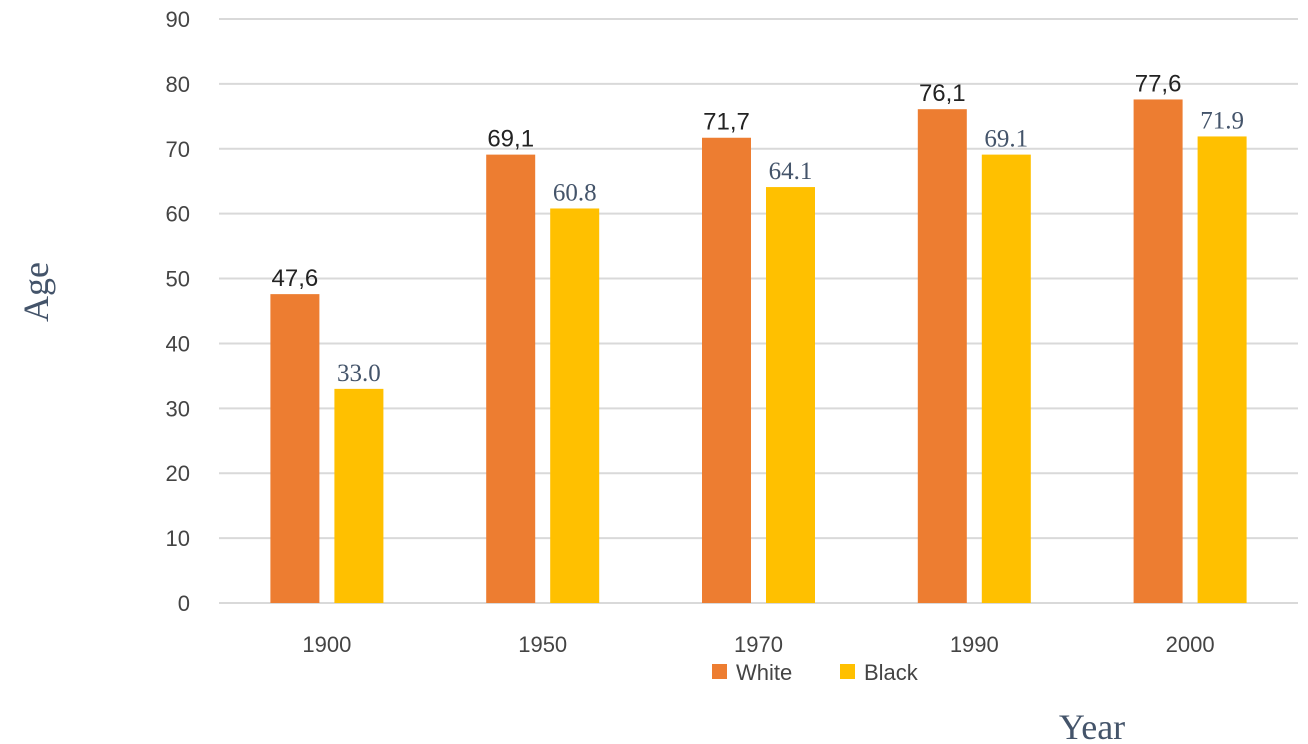 The height and width of the screenshot is (744, 1308). I want to click on y-tick-label: 80, so click(178, 84).